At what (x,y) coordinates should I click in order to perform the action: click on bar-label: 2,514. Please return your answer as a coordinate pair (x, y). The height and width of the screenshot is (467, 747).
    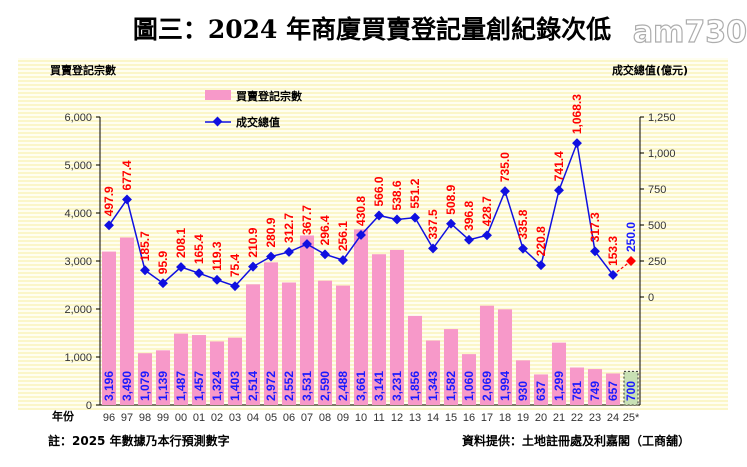
    Looking at the image, I should click on (253, 386).